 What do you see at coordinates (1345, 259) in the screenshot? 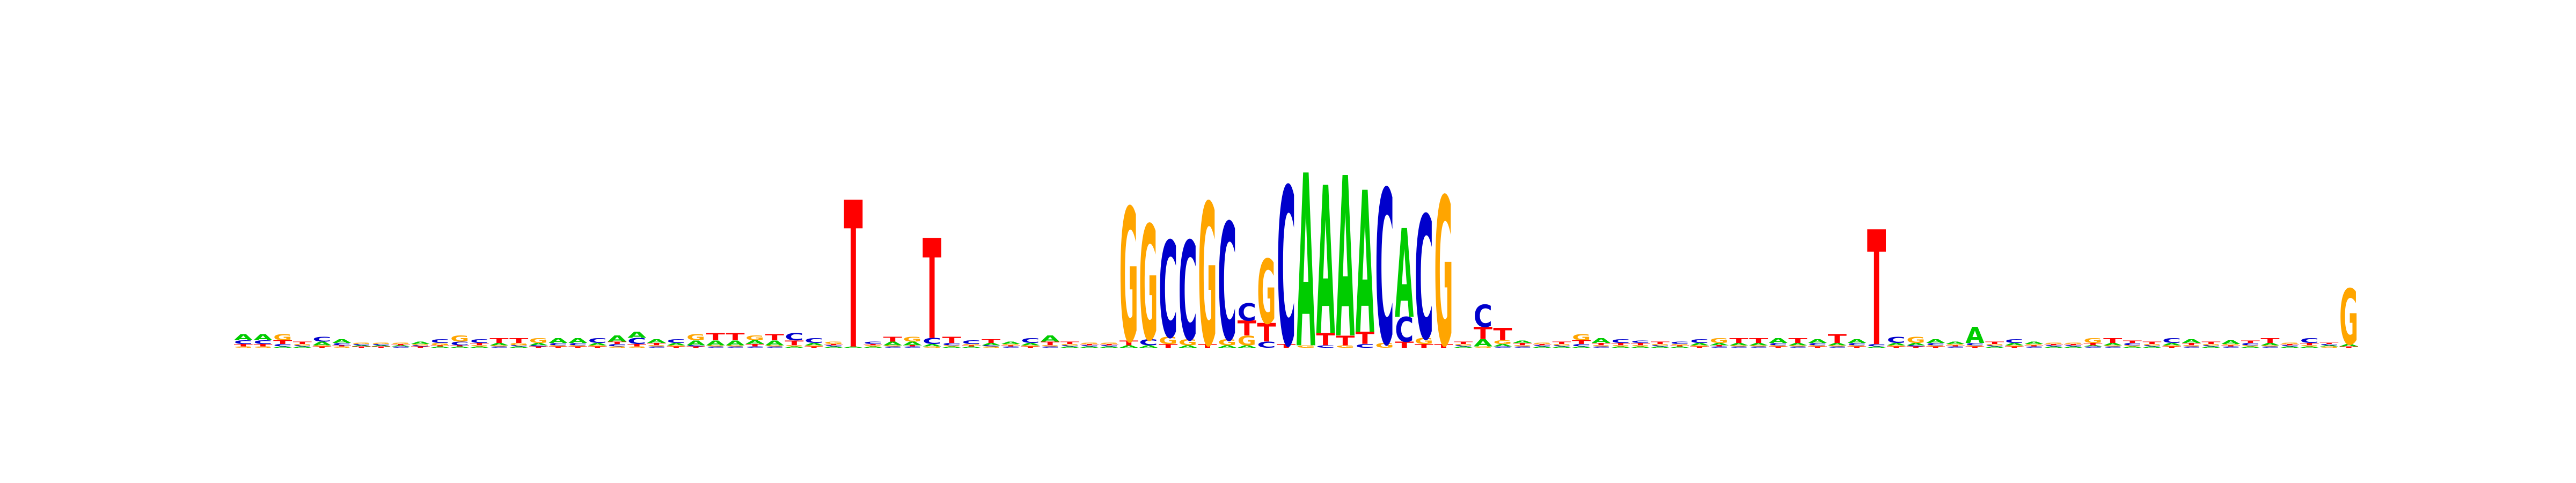
I see `logo-column: GTA` at bounding box center [1345, 259].